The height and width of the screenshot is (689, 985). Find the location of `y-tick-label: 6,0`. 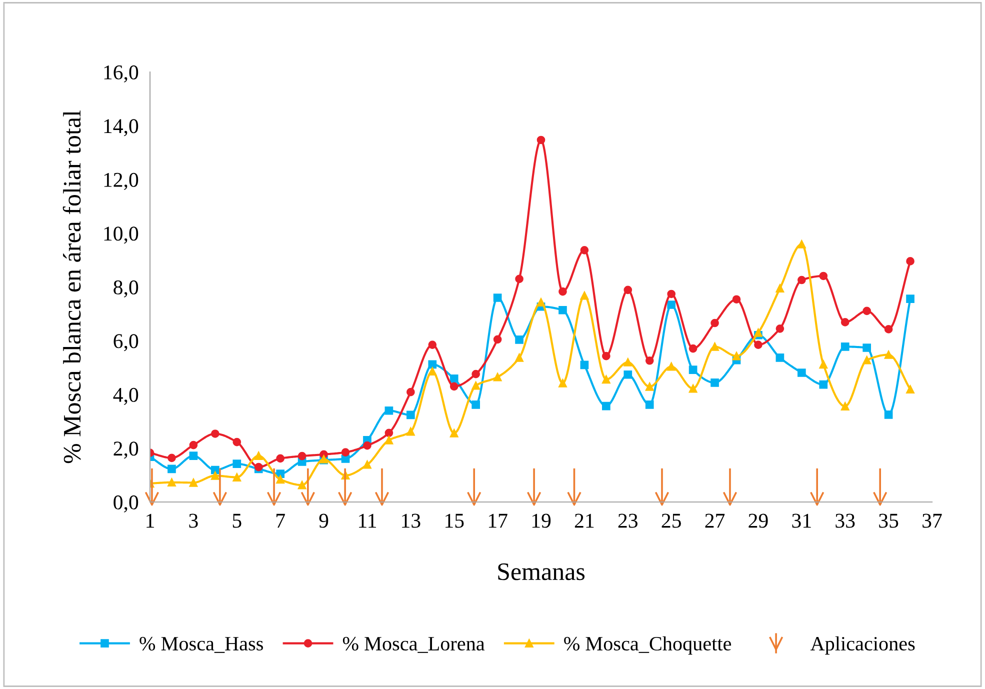

y-tick-label: 6,0 is located at coordinates (126, 343).